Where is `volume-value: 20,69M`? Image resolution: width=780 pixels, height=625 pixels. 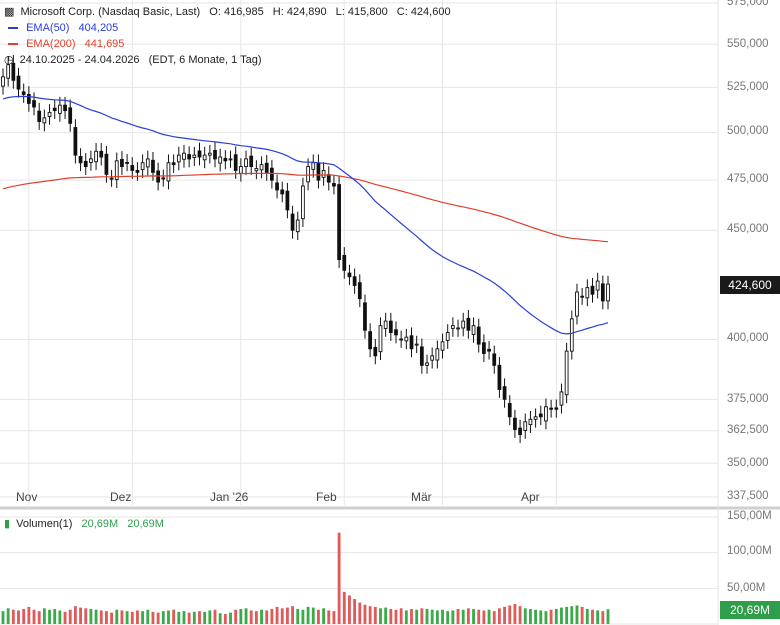
volume-value: 20,69M is located at coordinates (100, 524).